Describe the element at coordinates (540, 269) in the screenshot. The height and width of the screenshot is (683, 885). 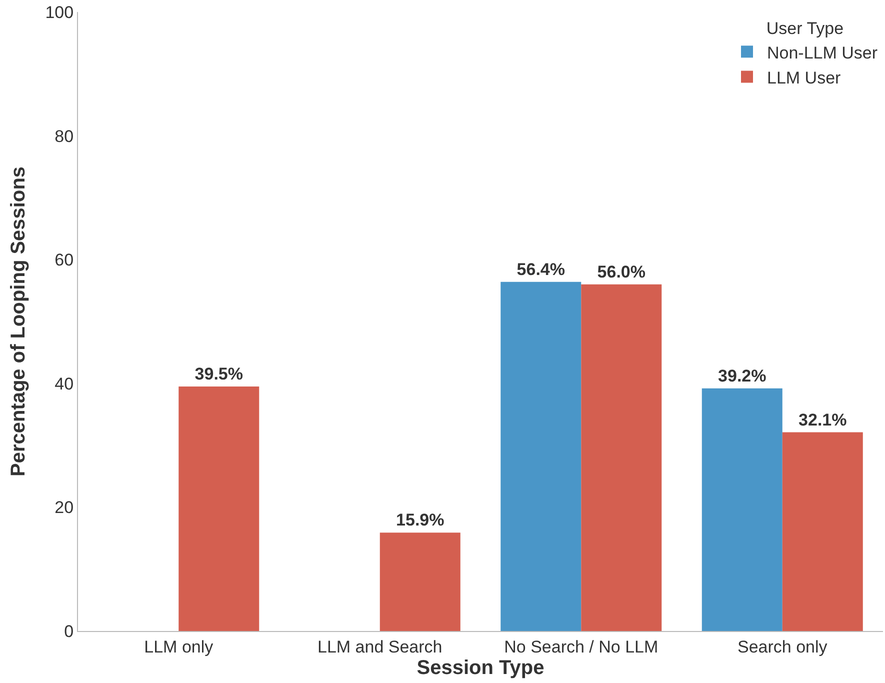
I see `data-label: 56.4%` at that location.